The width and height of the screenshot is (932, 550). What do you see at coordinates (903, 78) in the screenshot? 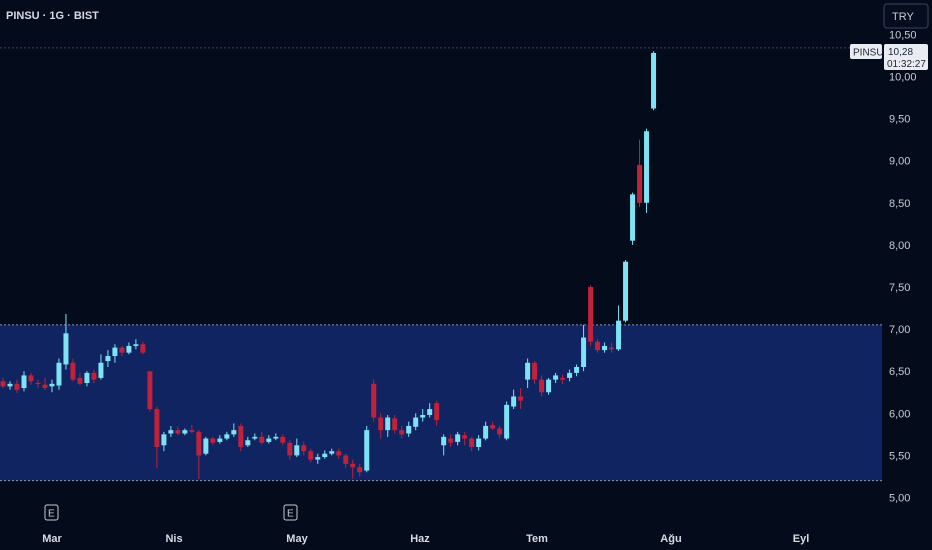
I see `y-tick-label-10: 10,00` at bounding box center [903, 78].